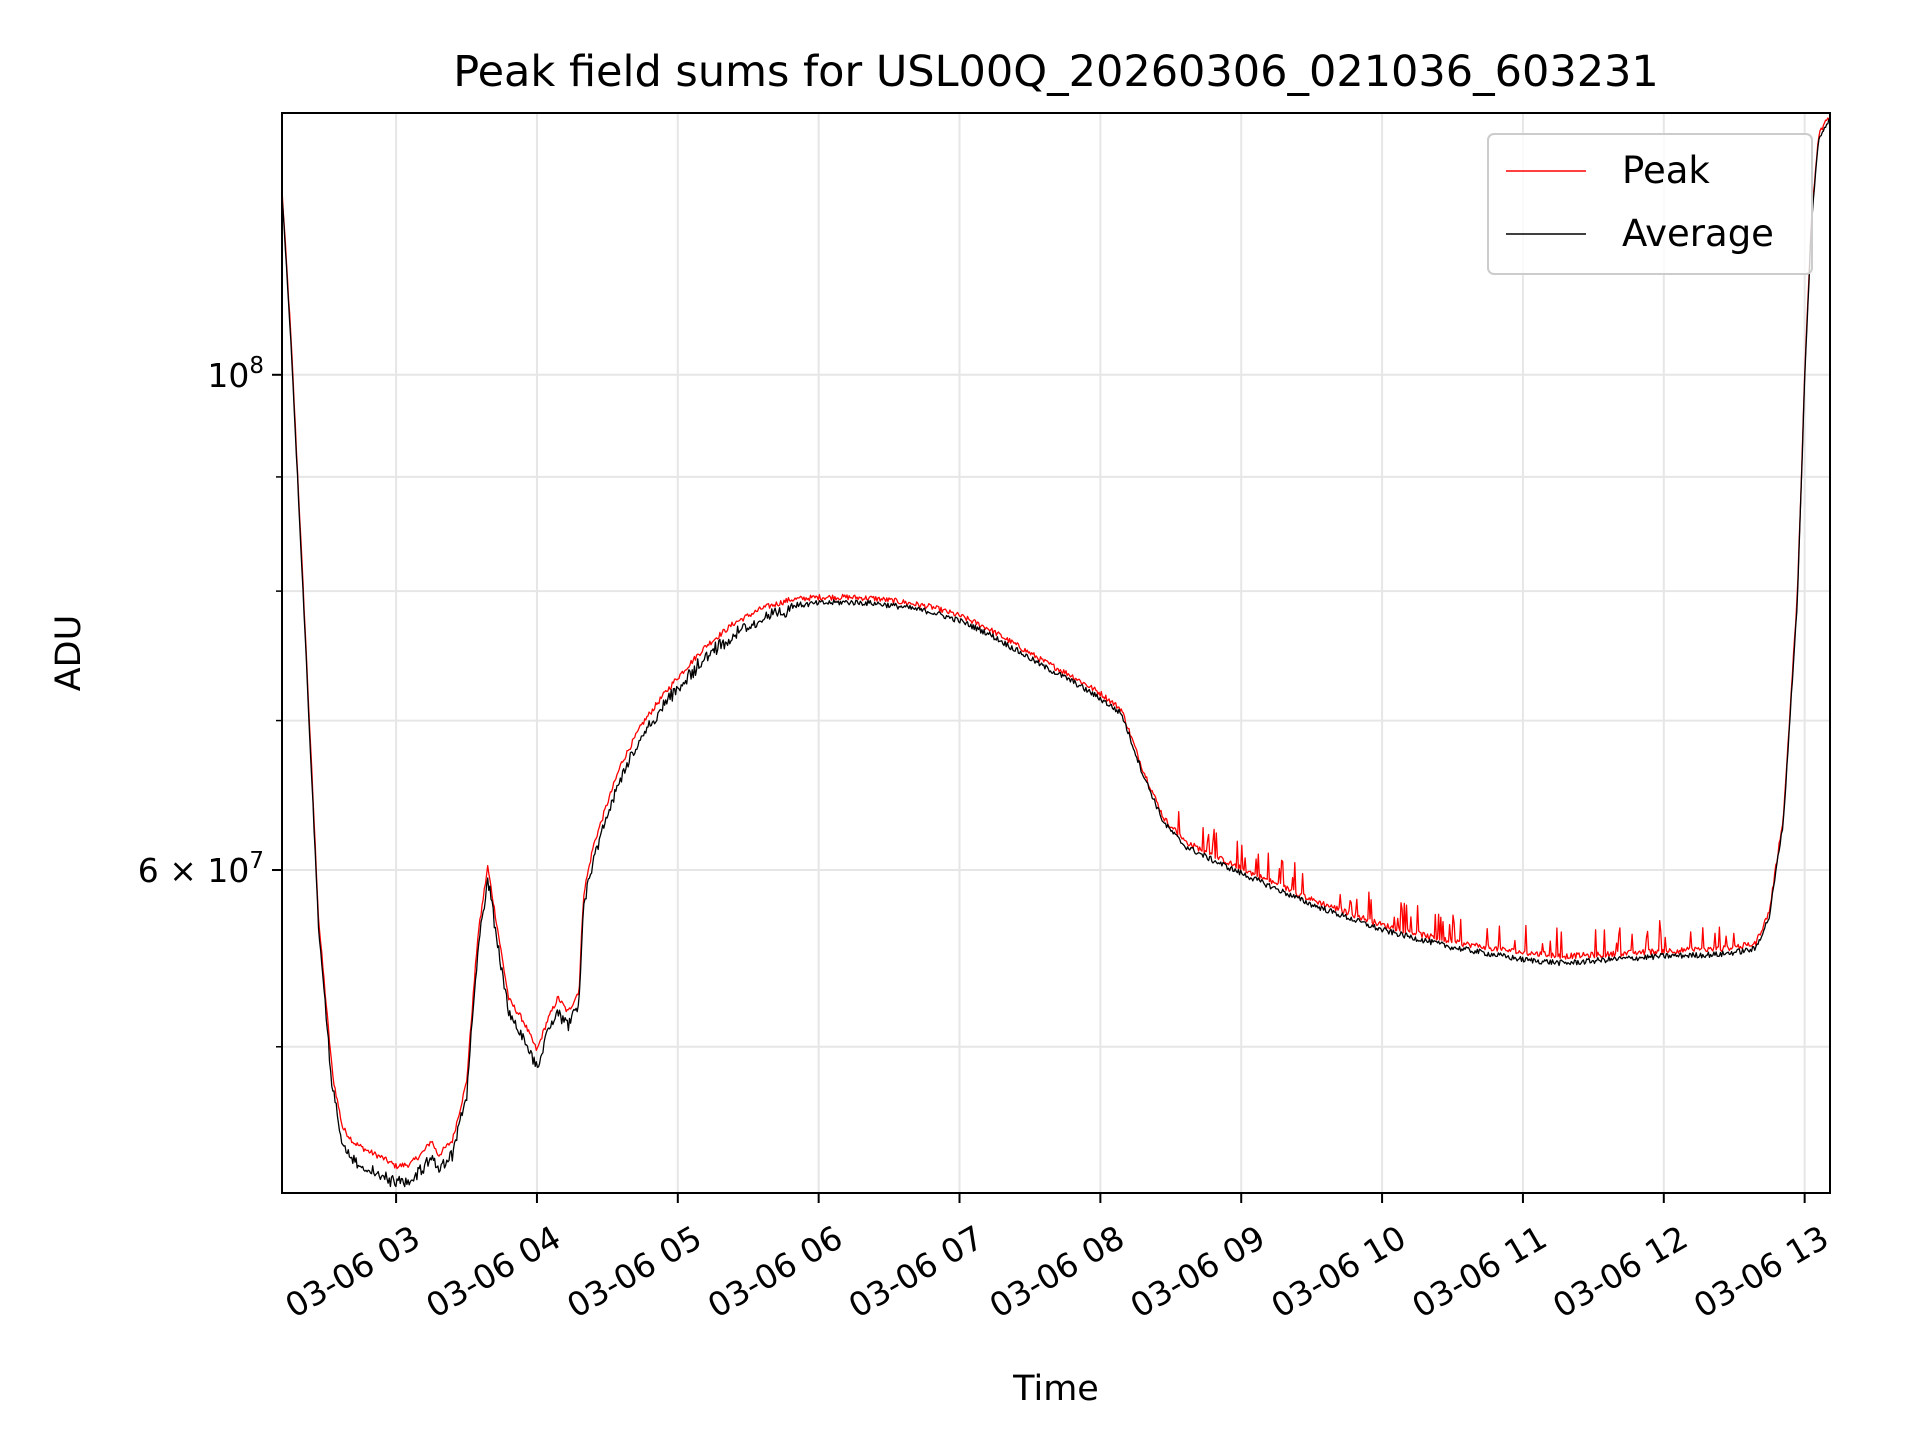 This screenshot has height=1440, width=1920. I want to click on legend-label-average: Average, so click(1698, 233).